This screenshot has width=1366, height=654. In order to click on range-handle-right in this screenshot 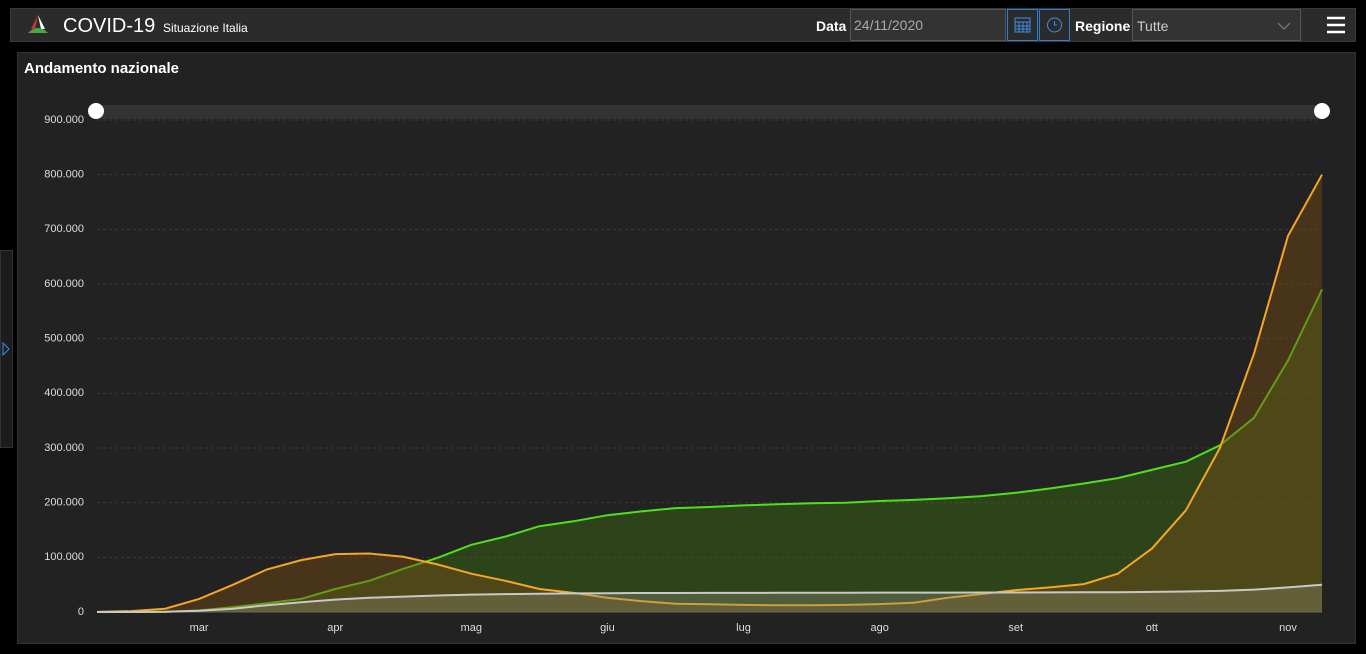, I will do `click(1322, 111)`.